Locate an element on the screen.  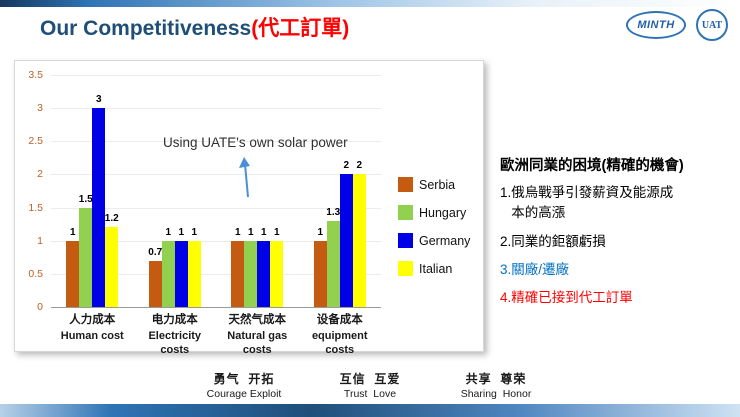
bar-value-label: 1.5 is located at coordinates (85, 199).